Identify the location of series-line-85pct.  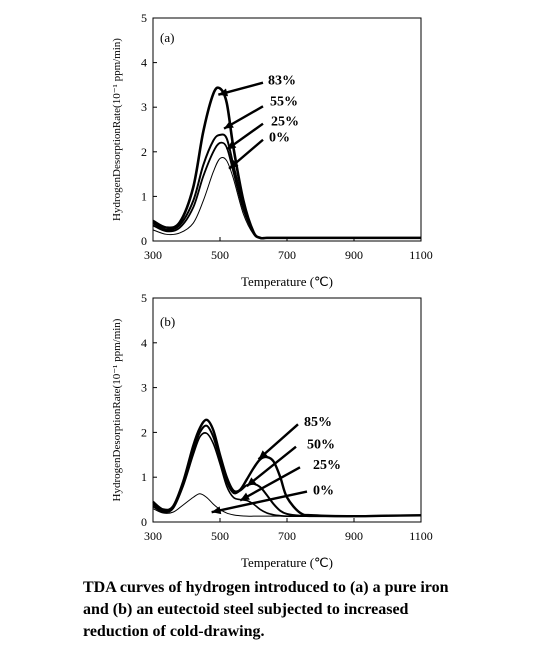
(287, 468).